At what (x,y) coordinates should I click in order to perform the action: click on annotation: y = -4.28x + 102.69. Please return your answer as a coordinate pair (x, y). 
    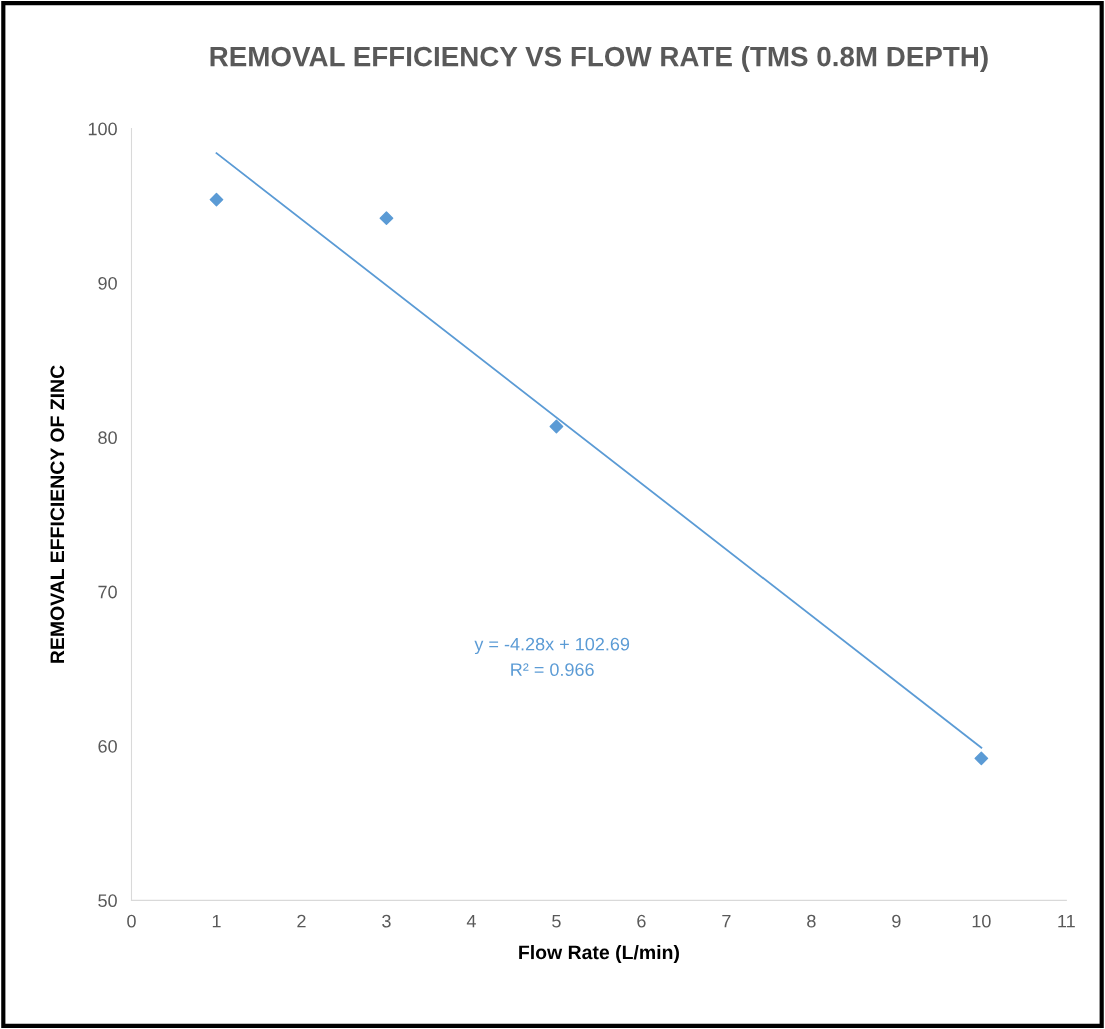
    Looking at the image, I should click on (552, 646).